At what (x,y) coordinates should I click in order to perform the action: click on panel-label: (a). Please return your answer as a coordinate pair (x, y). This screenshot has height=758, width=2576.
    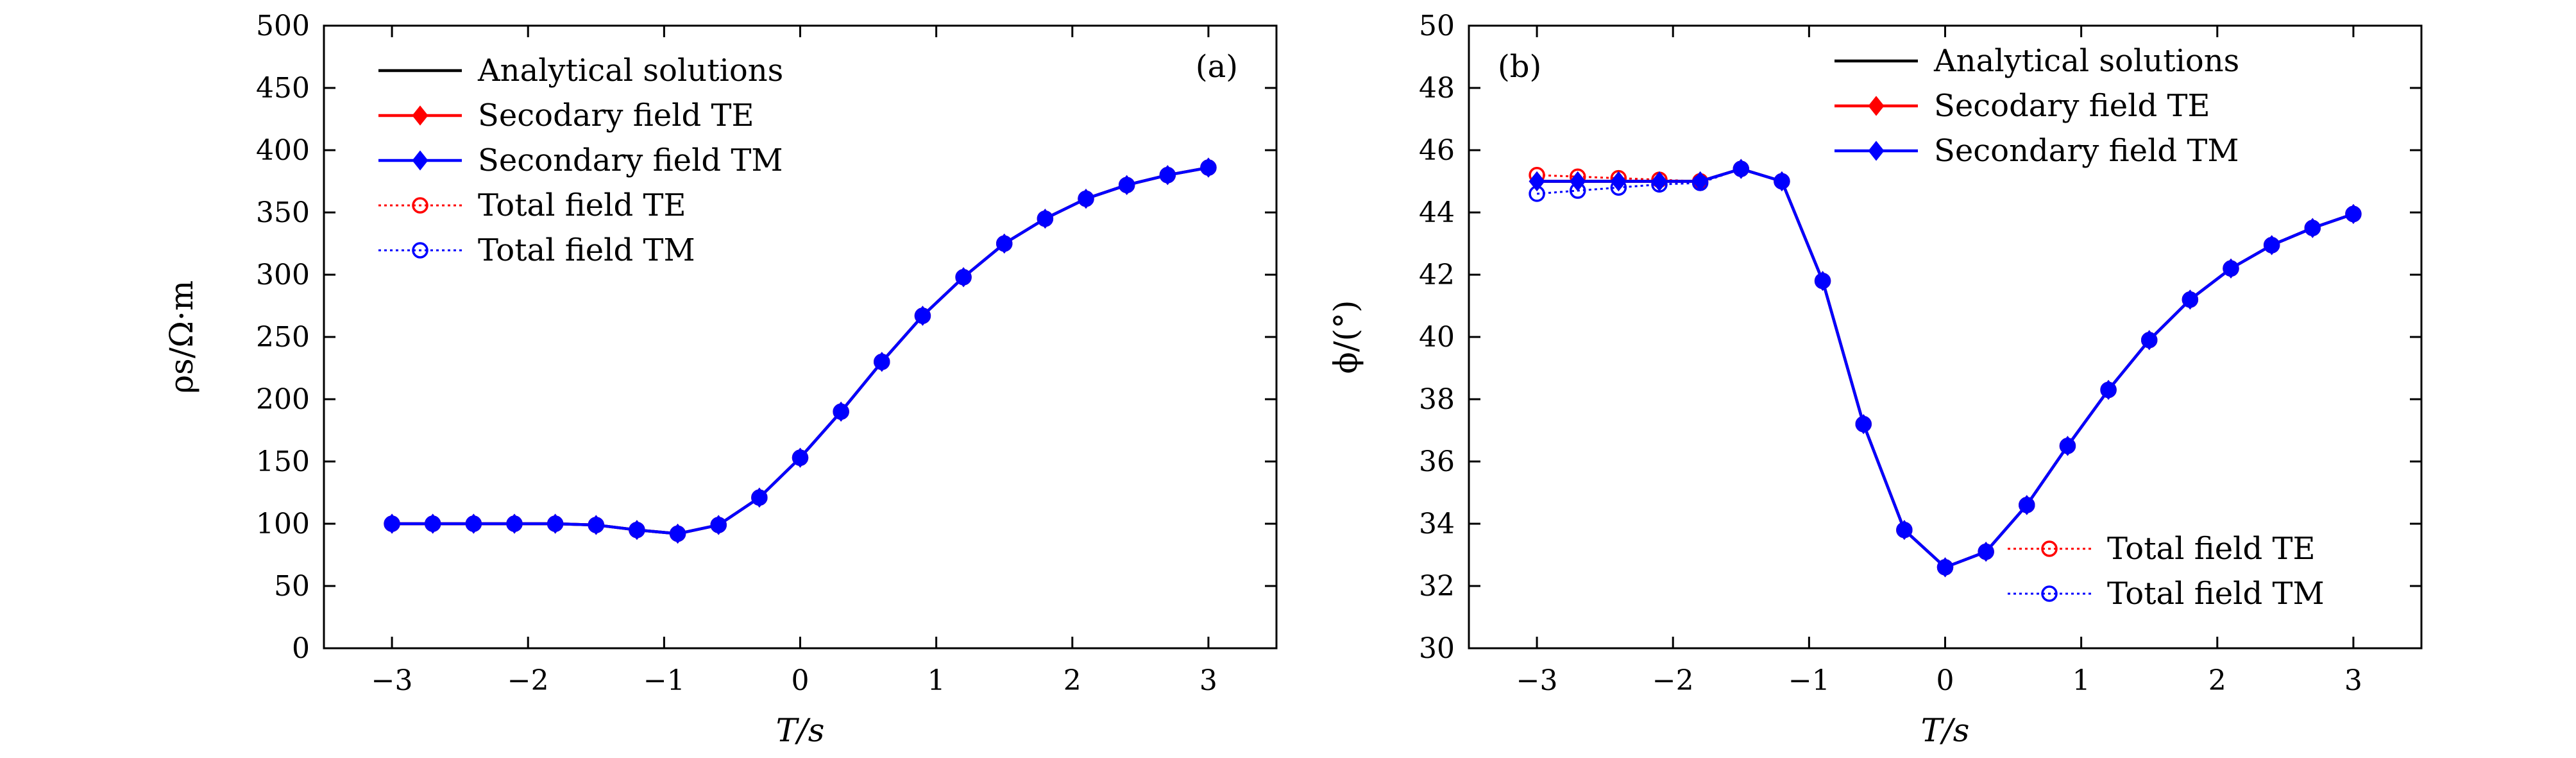
    Looking at the image, I should click on (1217, 67).